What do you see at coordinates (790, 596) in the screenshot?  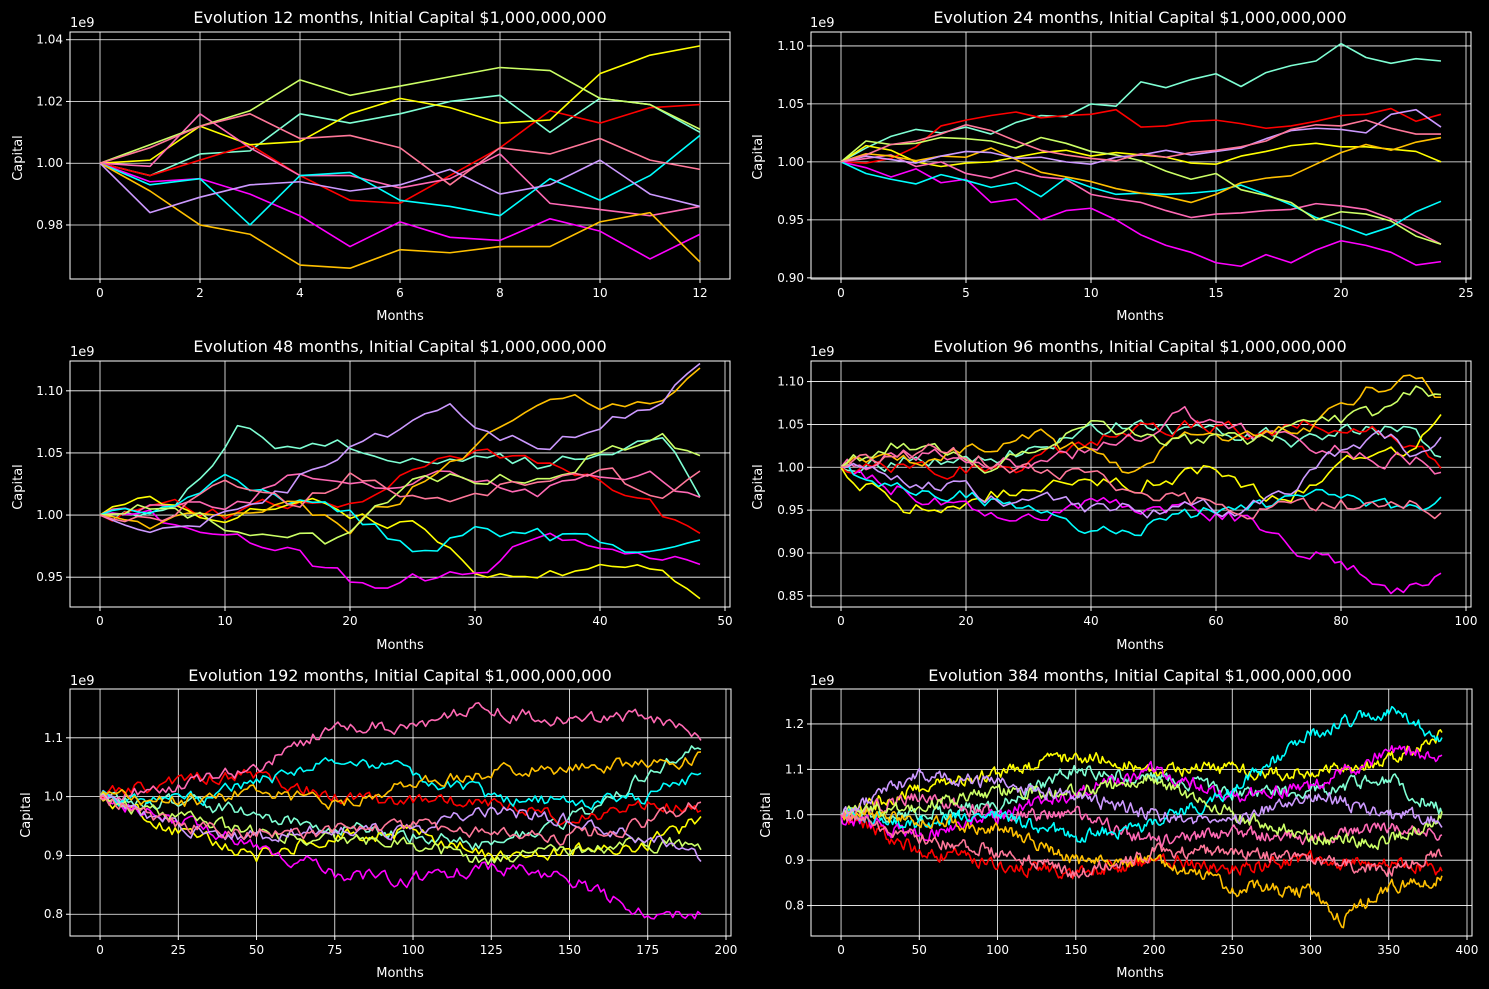 I see `y-tick-label: 0.85` at bounding box center [790, 596].